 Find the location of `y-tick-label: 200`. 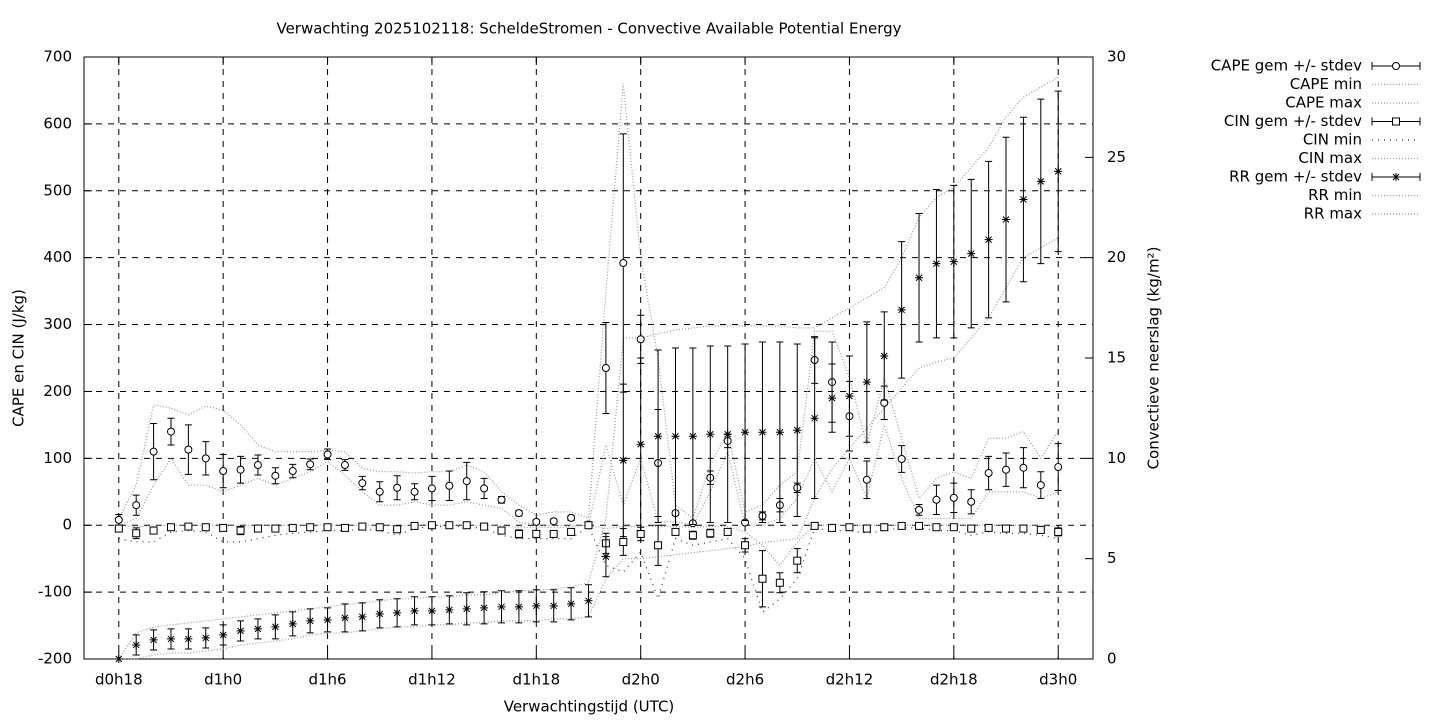

y-tick-label: 200 is located at coordinates (57, 391).